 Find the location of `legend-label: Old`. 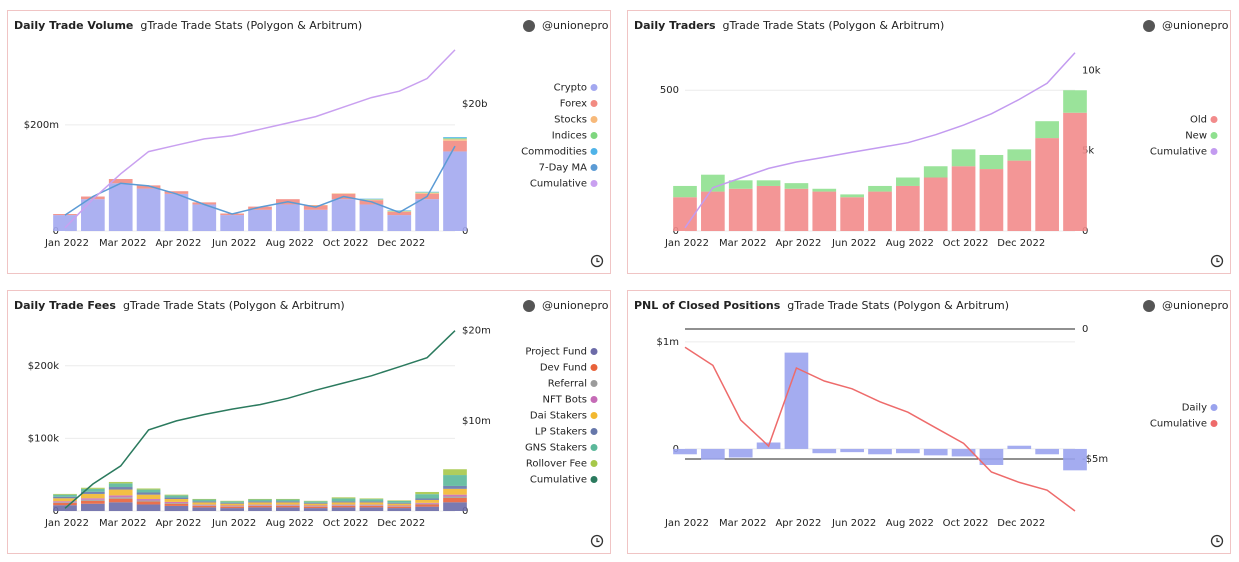

legend-label: Old is located at coordinates (1198, 120).